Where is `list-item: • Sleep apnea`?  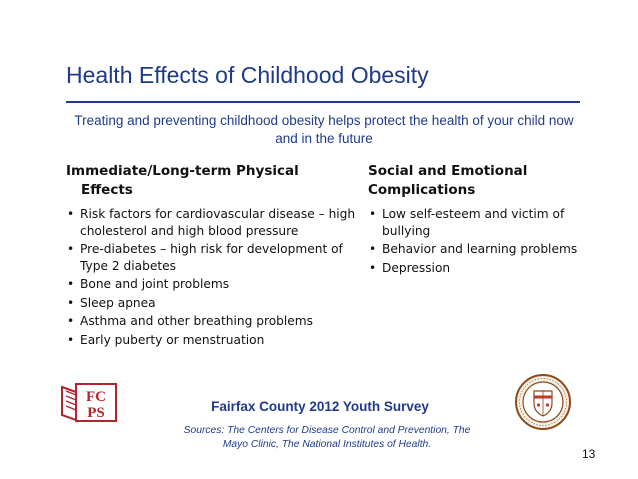 list-item: • Sleep apnea is located at coordinates (212, 303).